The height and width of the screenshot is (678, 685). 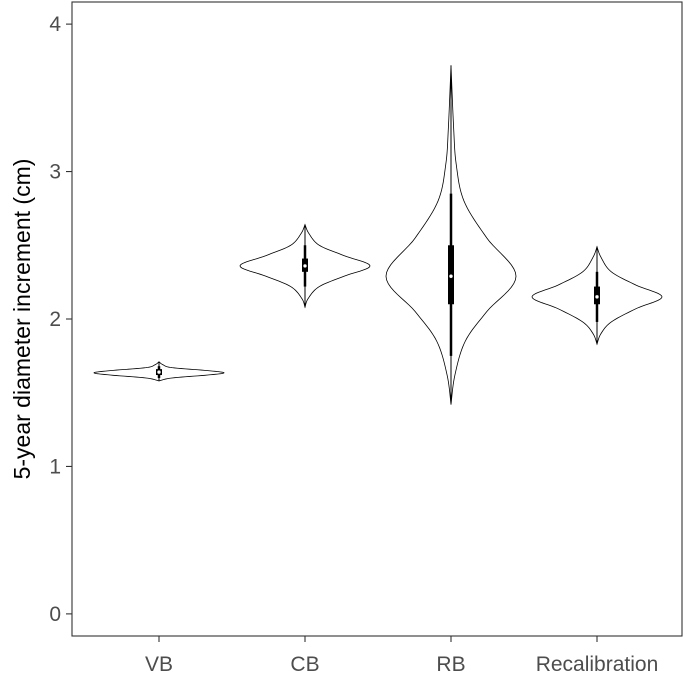 I want to click on y-tick-label: 0, so click(x=55, y=614).